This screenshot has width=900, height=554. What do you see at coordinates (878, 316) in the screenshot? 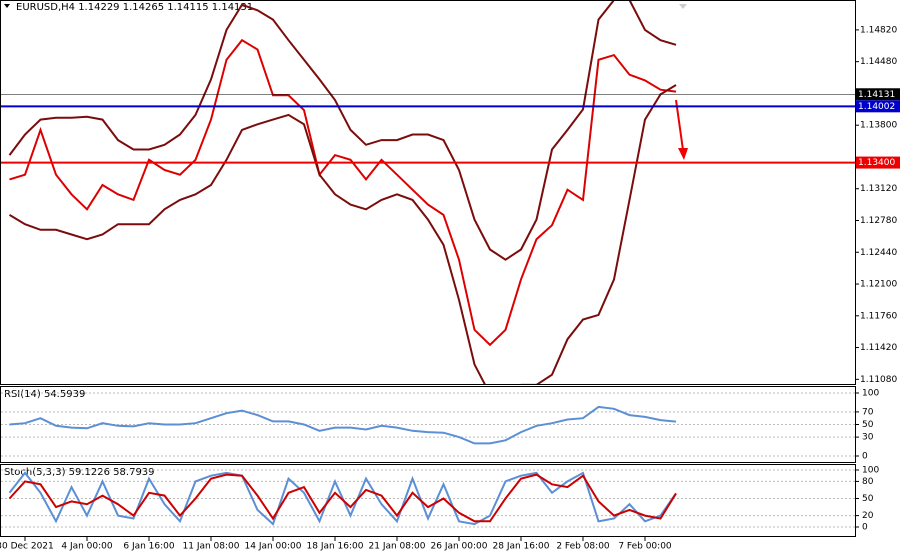
I see `y-tick-label: 1.11760` at bounding box center [878, 316].